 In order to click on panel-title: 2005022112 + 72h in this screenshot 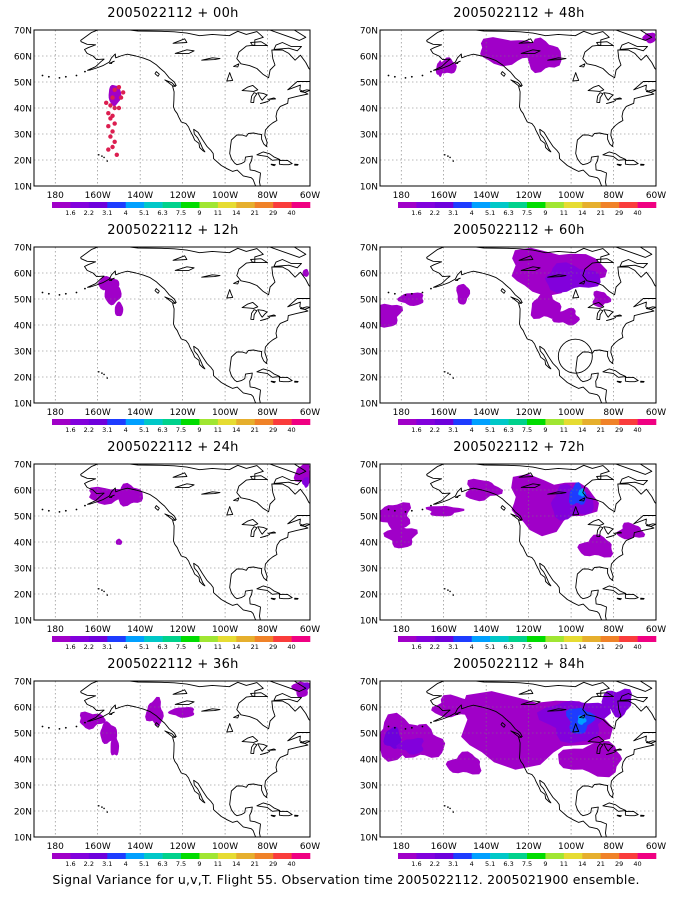, I will do `click(519, 447)`.